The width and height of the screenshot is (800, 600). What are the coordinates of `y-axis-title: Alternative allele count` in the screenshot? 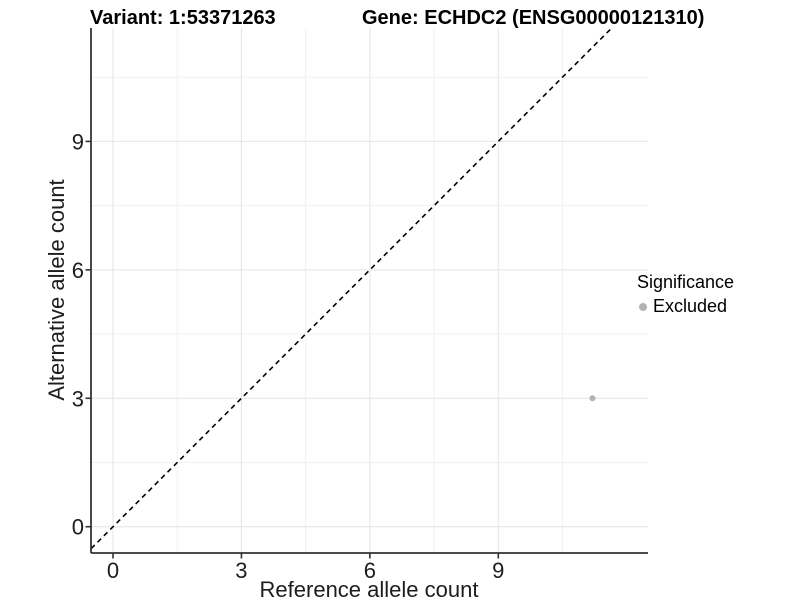 It's located at (56, 290).